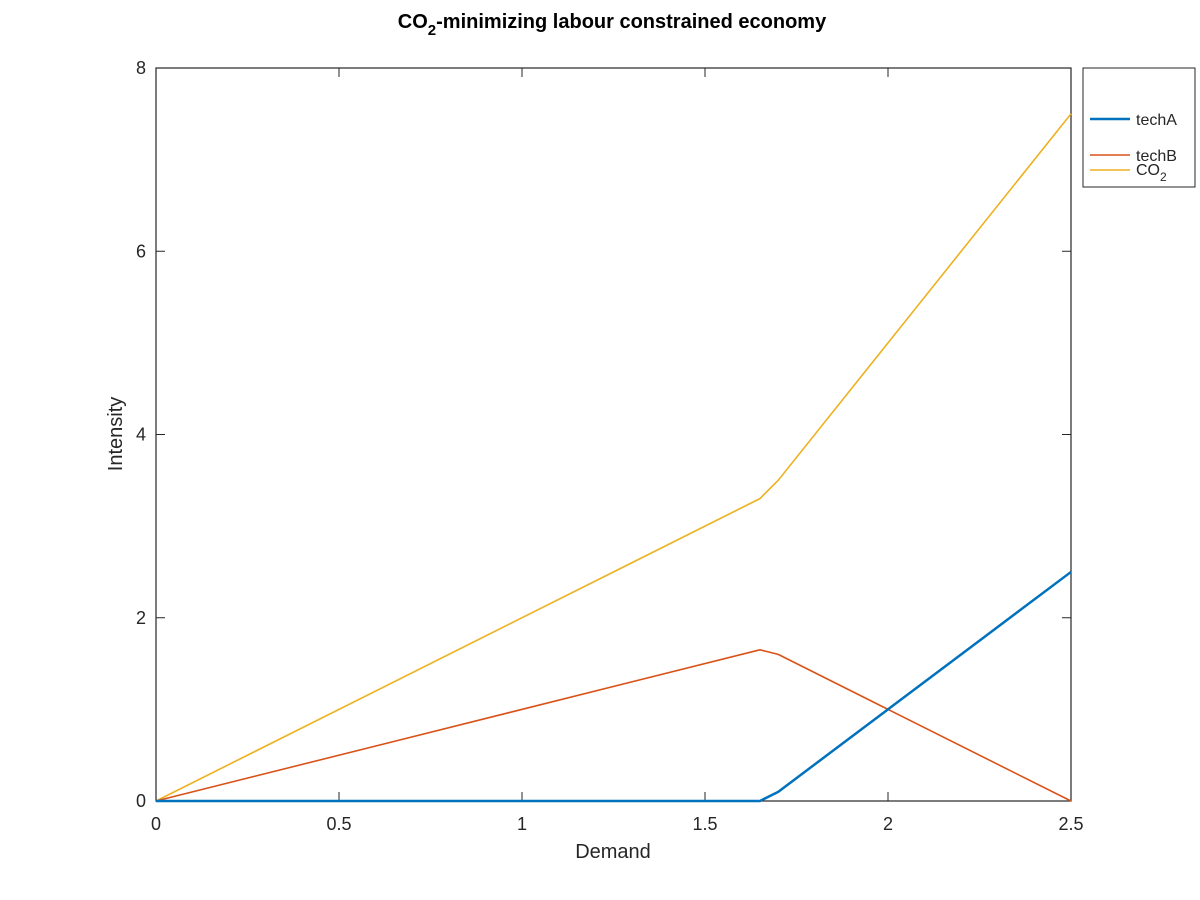 The height and width of the screenshot is (900, 1200). I want to click on series-line-techb, so click(613, 725).